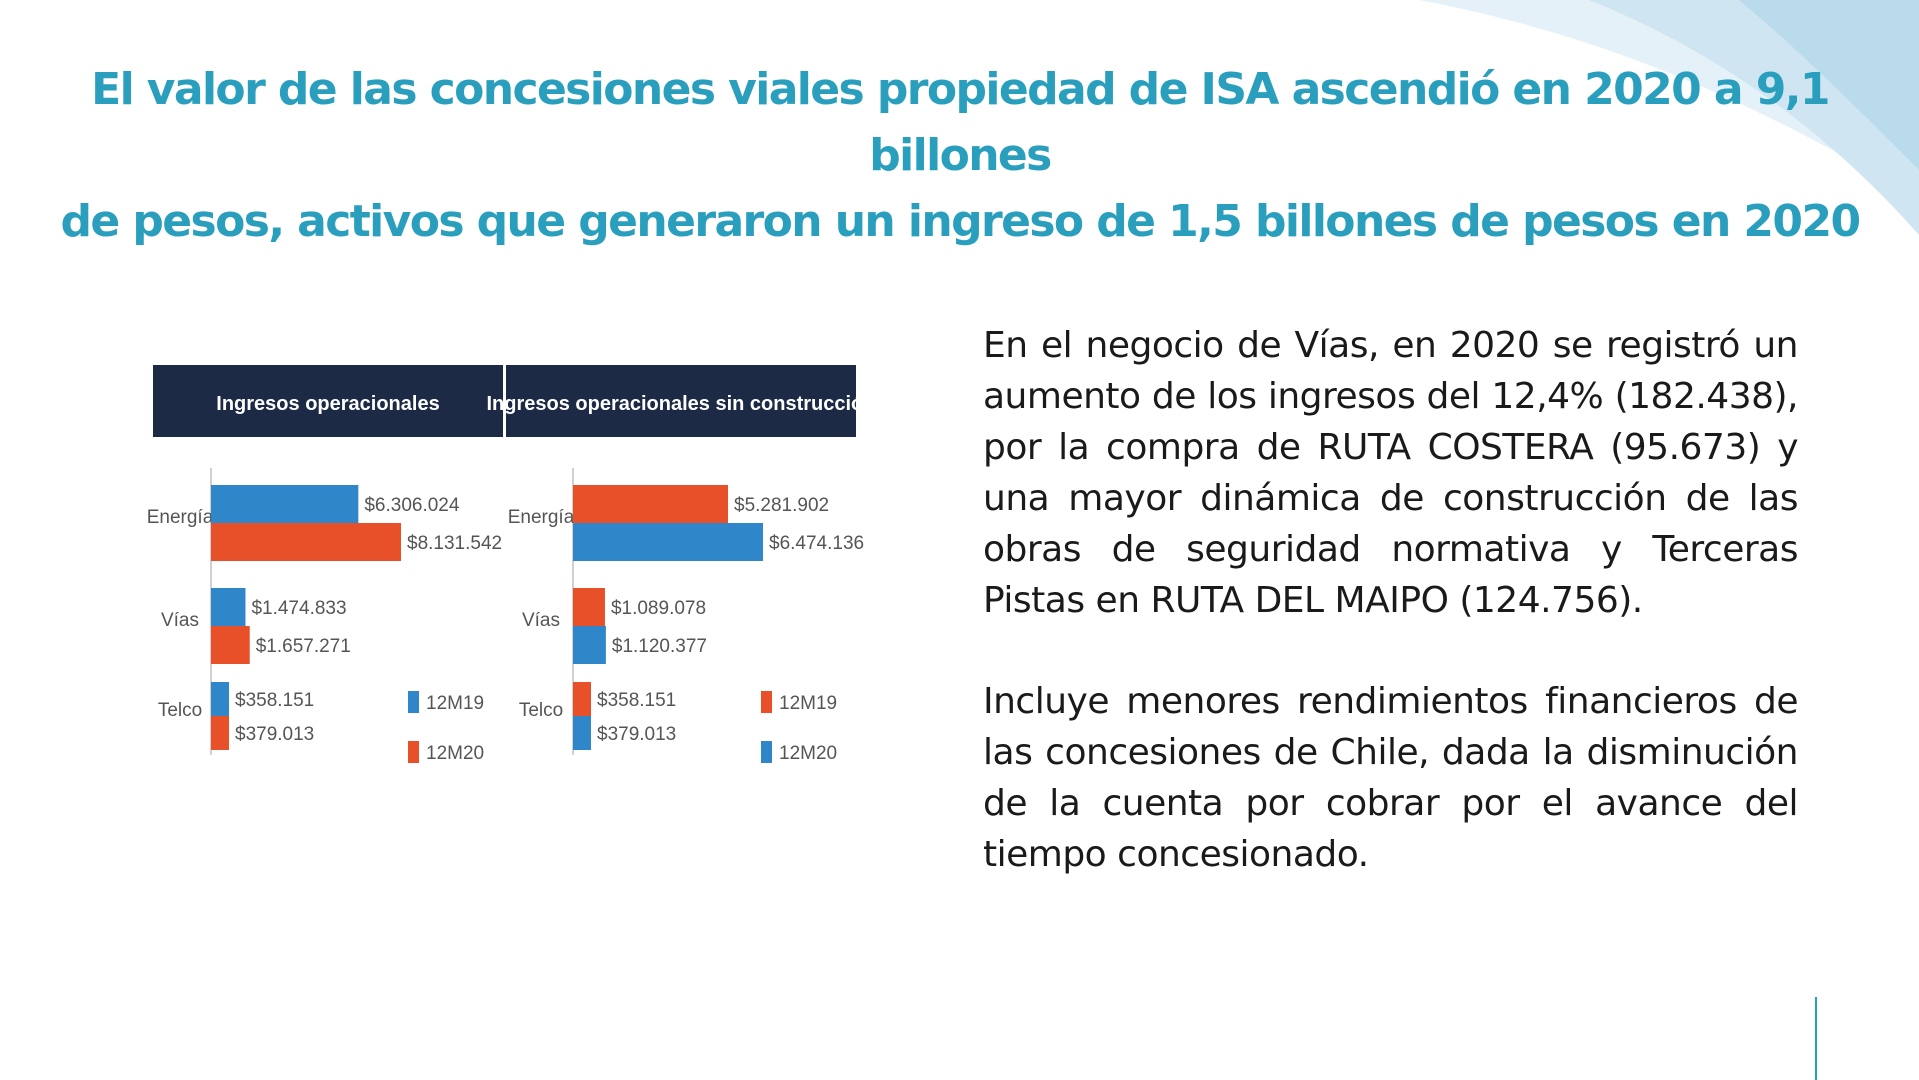  I want to click on bar-2-telco-12m19, so click(582, 699).